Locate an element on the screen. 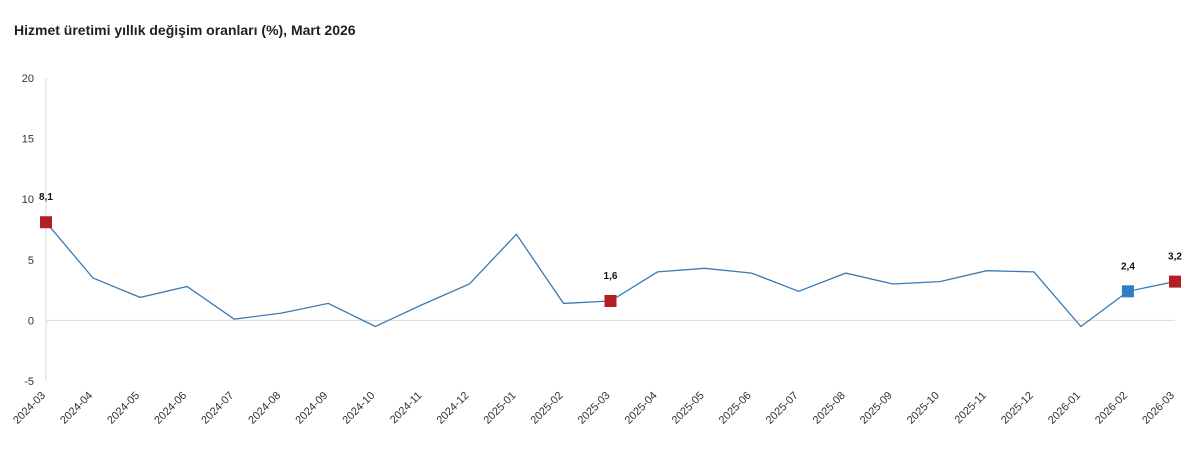 This screenshot has height=461, width=1200. x-tick-label: 2024-08 is located at coordinates (264, 408).